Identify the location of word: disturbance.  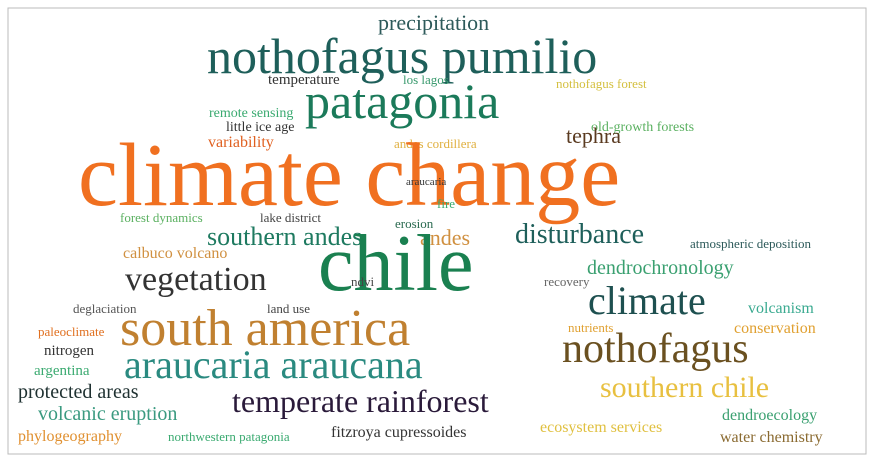
(579, 234).